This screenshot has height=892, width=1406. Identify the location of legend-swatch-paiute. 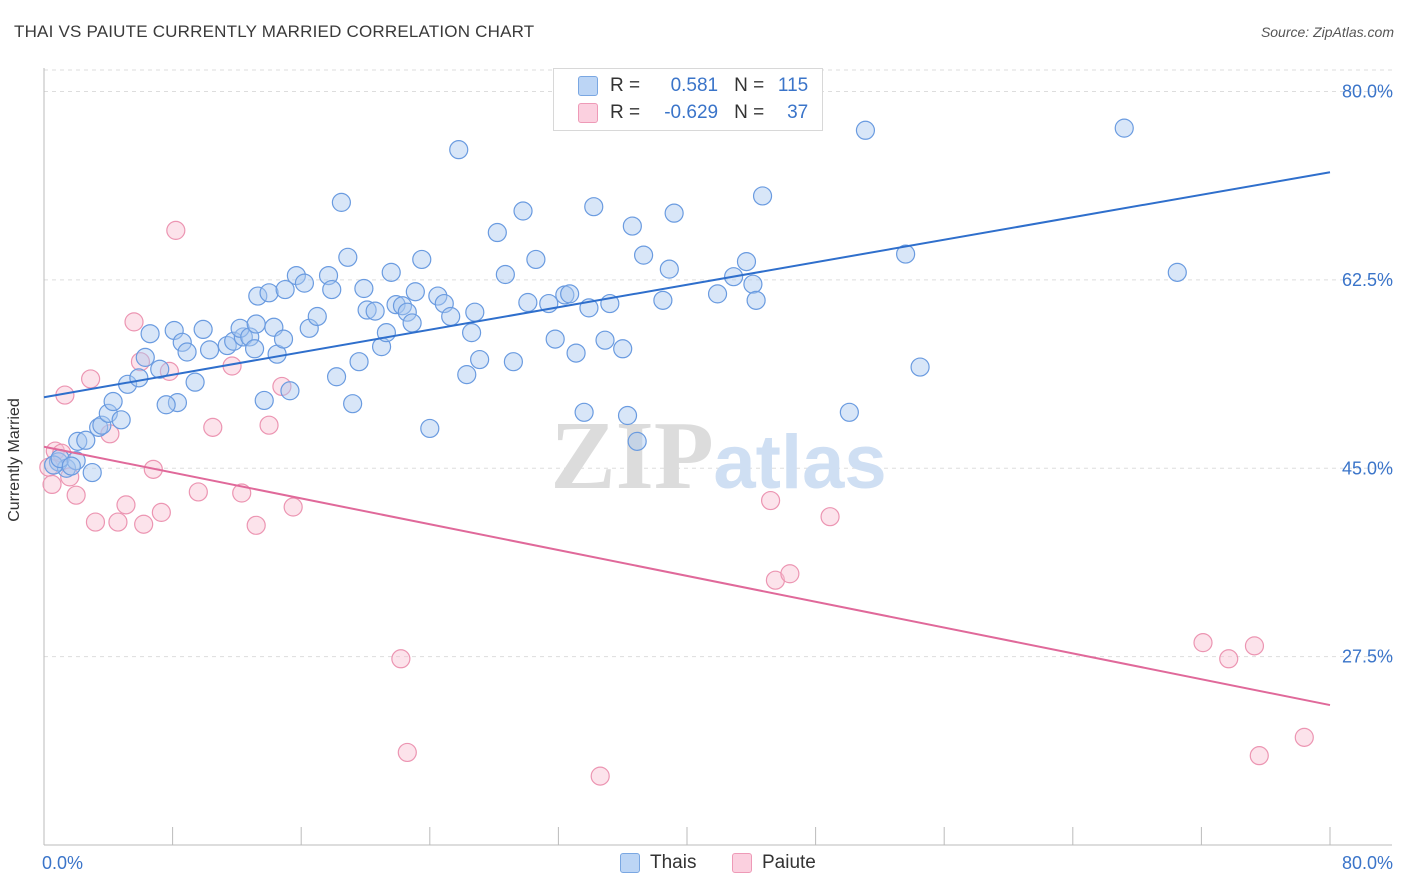
(588, 113).